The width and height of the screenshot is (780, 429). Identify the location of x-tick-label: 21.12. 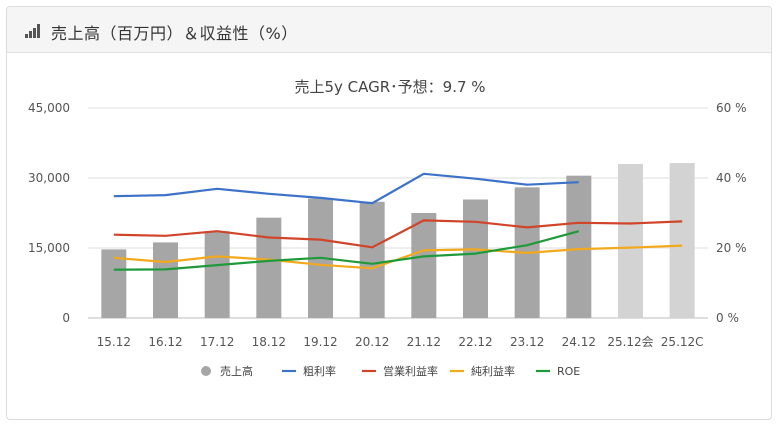
(424, 342).